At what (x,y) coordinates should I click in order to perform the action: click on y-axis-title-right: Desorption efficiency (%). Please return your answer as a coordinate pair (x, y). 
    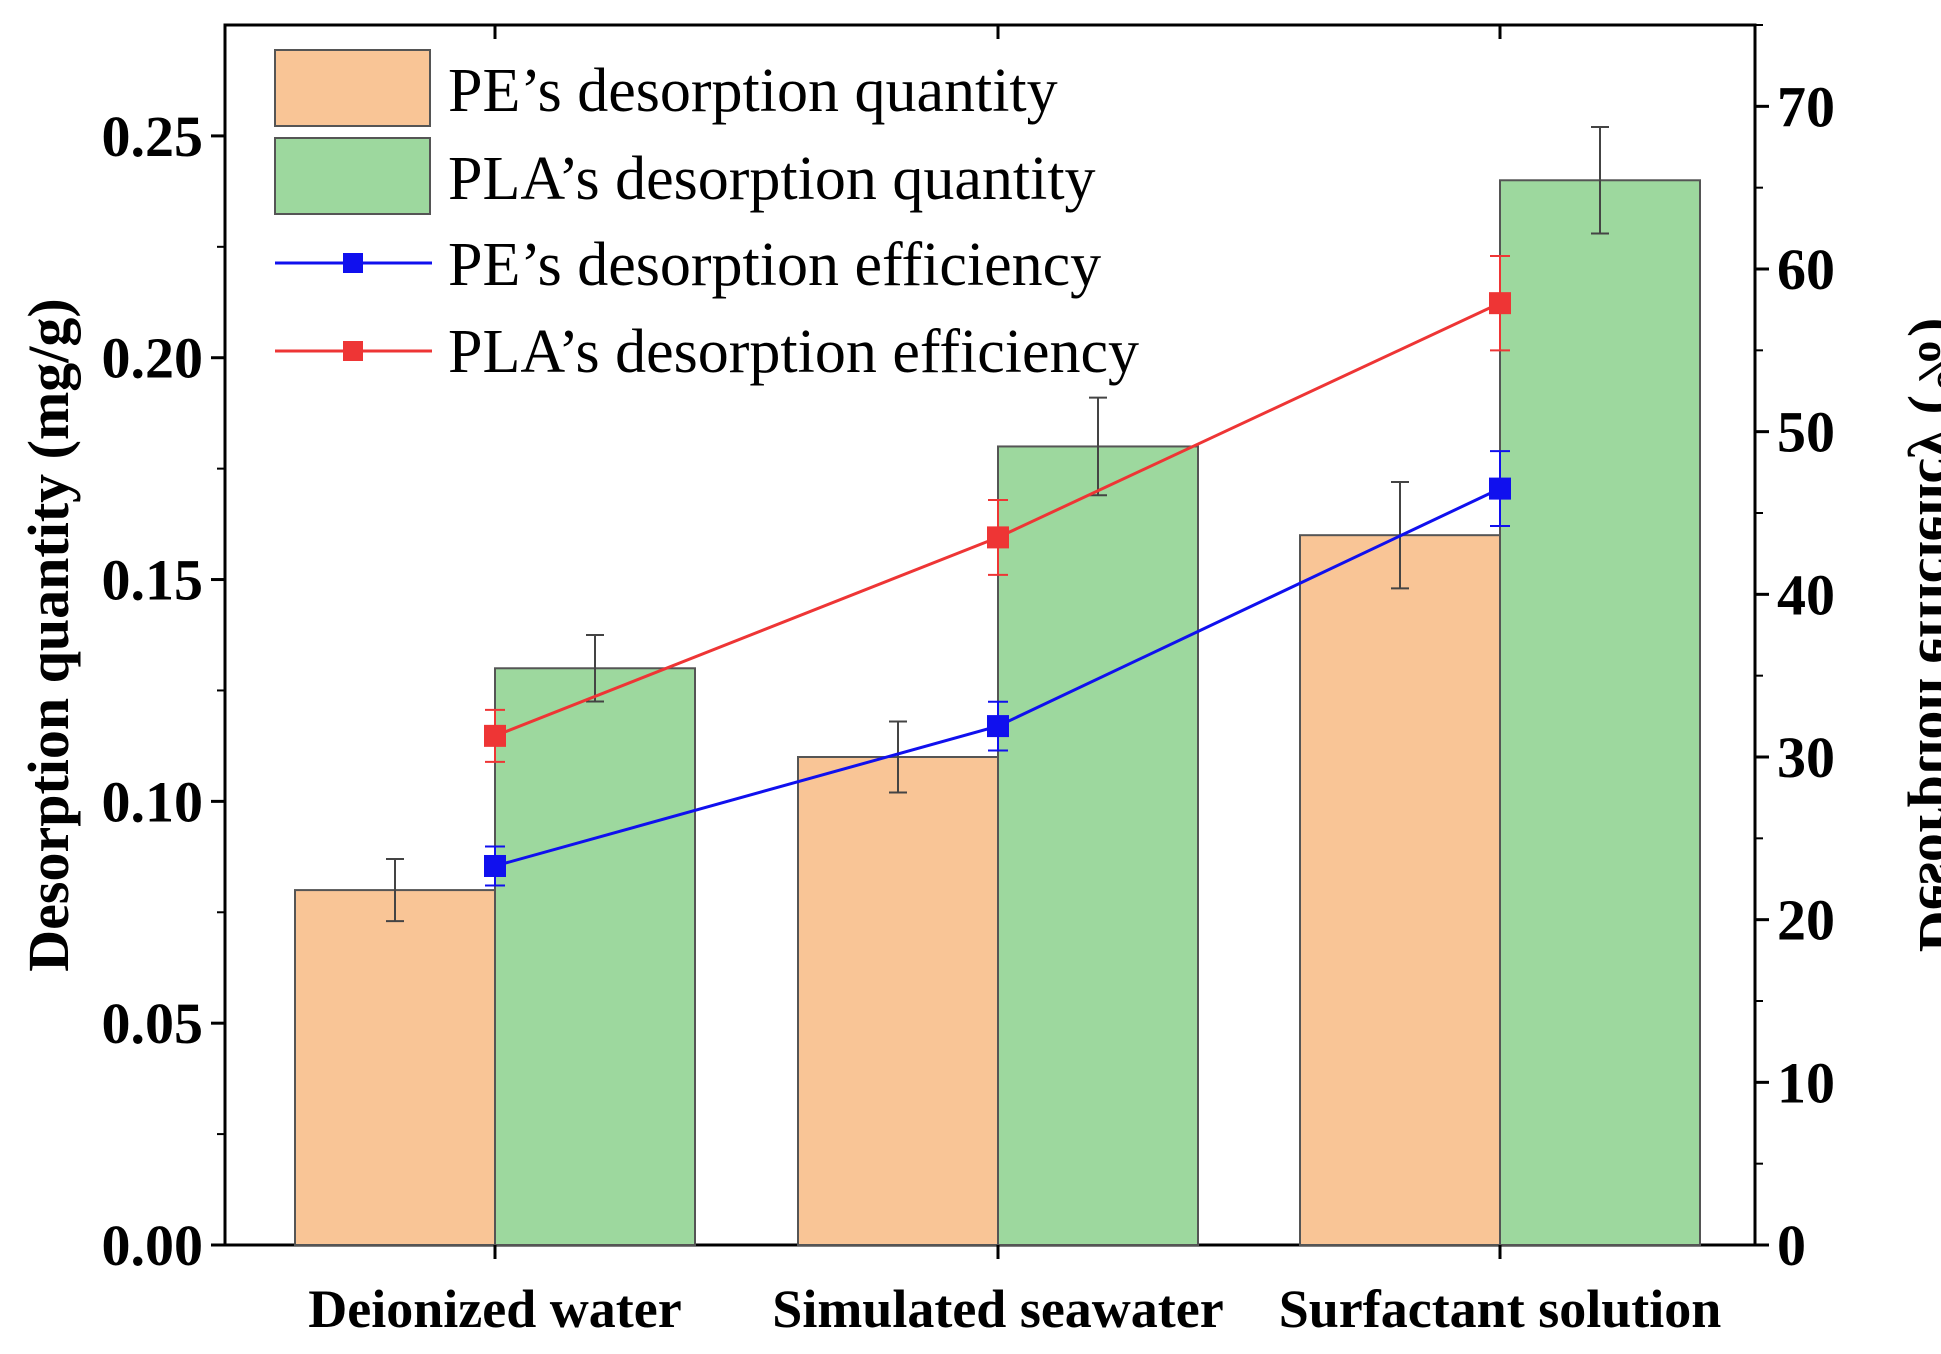
    Looking at the image, I should click on (1924, 635).